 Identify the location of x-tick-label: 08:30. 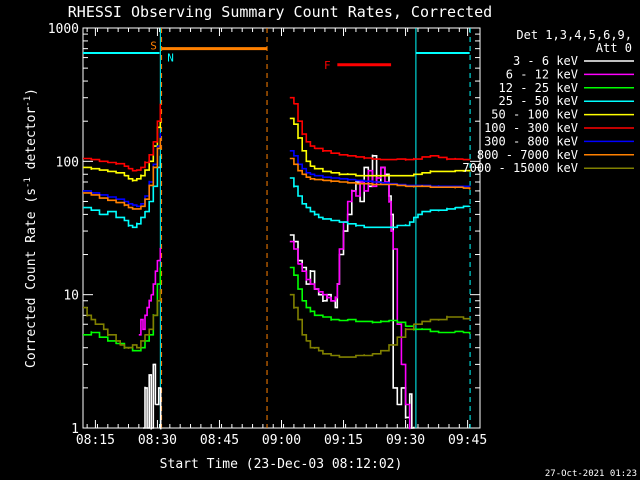
(157, 440).